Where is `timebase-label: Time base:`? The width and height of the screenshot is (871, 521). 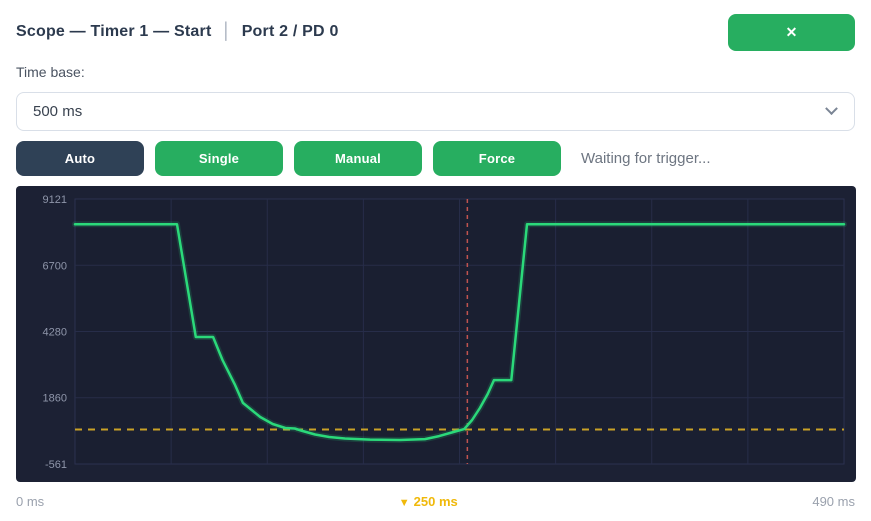
timebase-label: Time base: is located at coordinates (50, 72).